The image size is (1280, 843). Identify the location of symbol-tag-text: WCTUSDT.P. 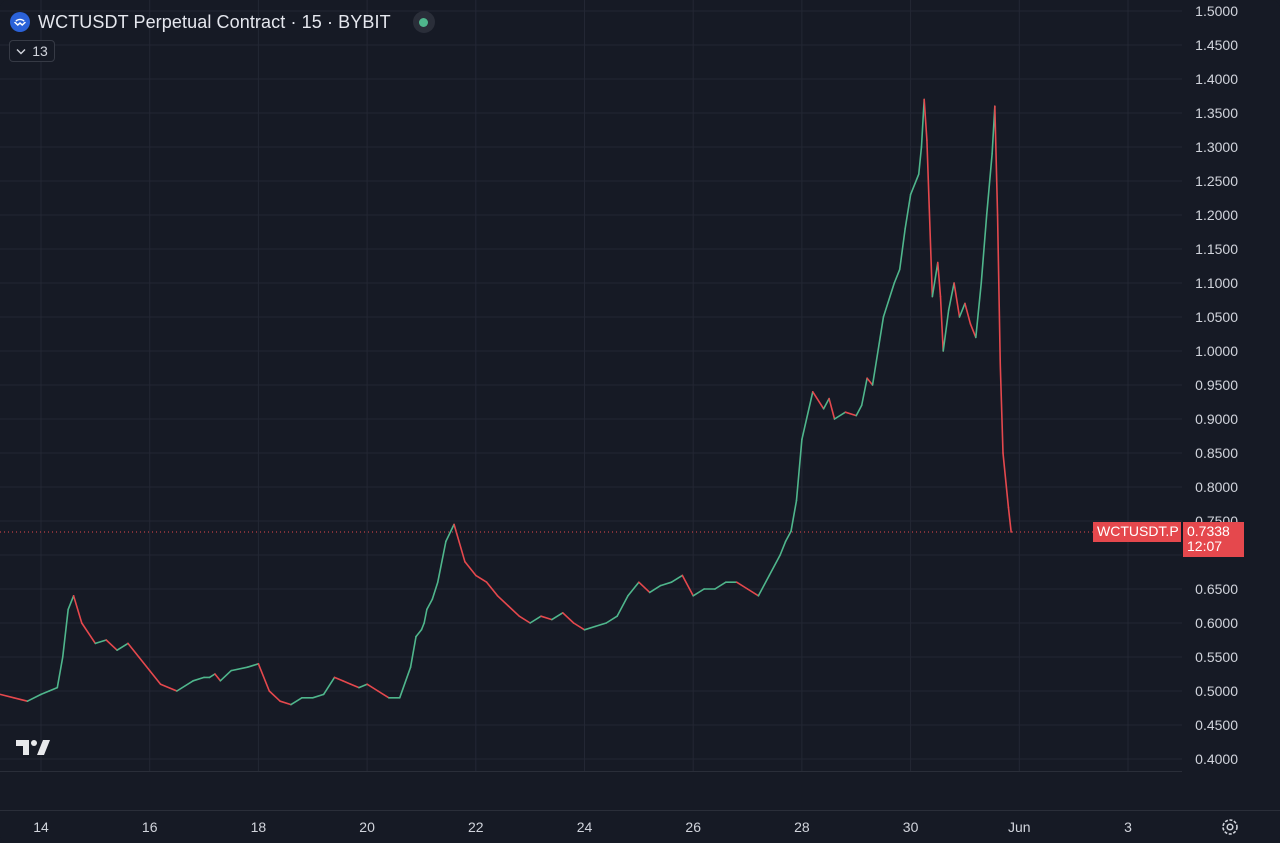
(1138, 531).